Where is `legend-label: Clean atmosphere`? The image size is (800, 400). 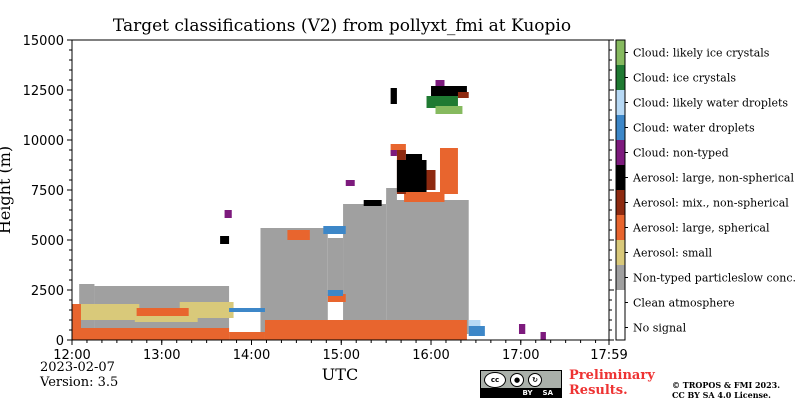
legend-label: Clean atmosphere is located at coordinates (684, 303).